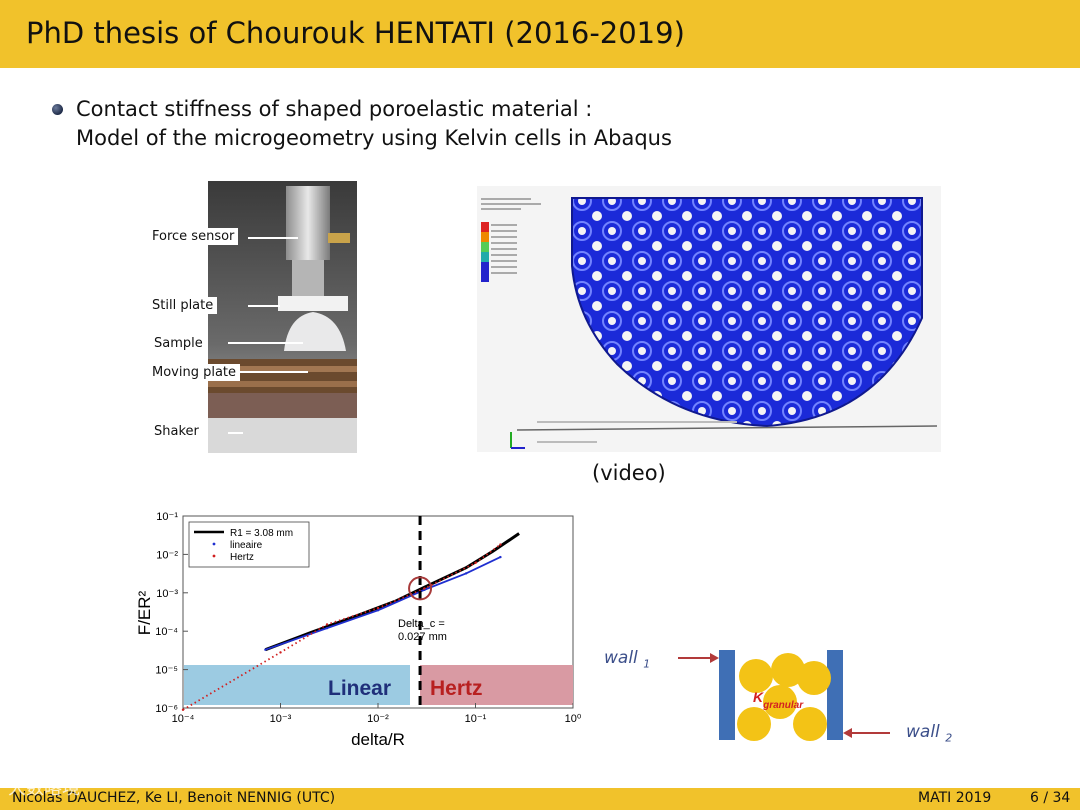 This screenshot has width=1080, height=810. I want to click on particles, so click(784, 697).